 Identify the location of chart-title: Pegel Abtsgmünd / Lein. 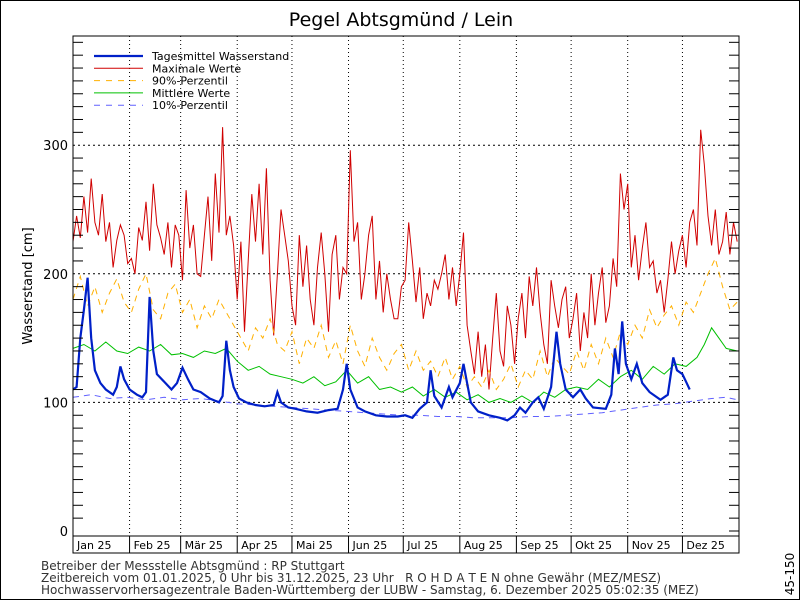
(401, 20).